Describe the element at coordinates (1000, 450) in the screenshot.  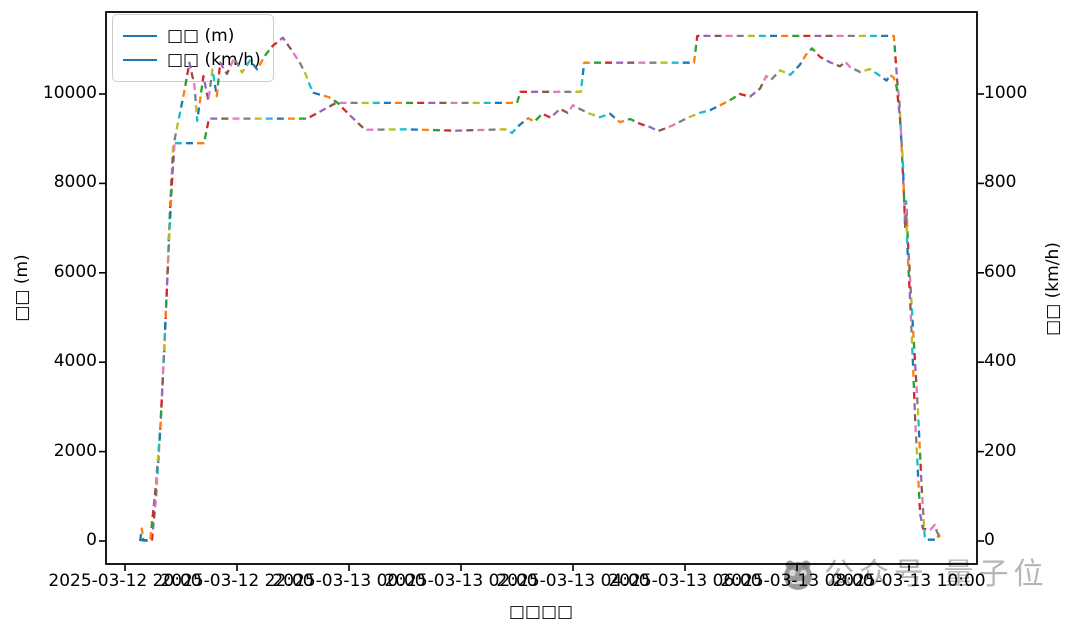
I see `y-tick-label-right: 200` at that location.